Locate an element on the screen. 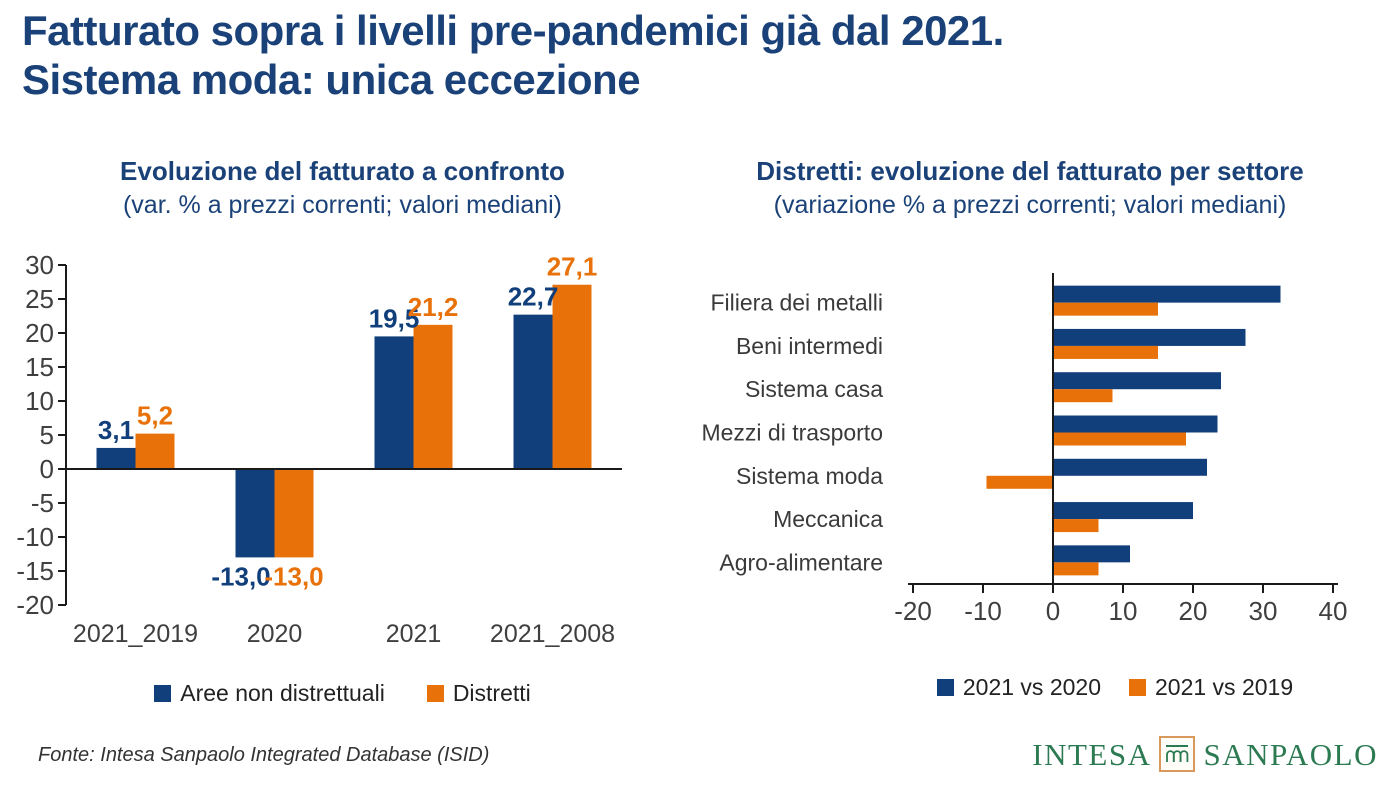  y-category-label: Sistema casa is located at coordinates (814, 389).